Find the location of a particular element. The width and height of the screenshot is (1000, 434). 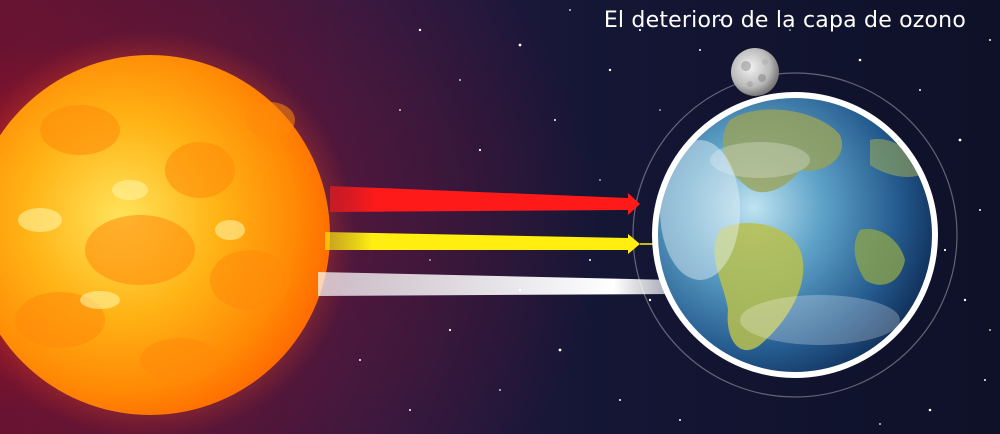

page-title: El deterioro de la capa de ozono is located at coordinates (784, 20).